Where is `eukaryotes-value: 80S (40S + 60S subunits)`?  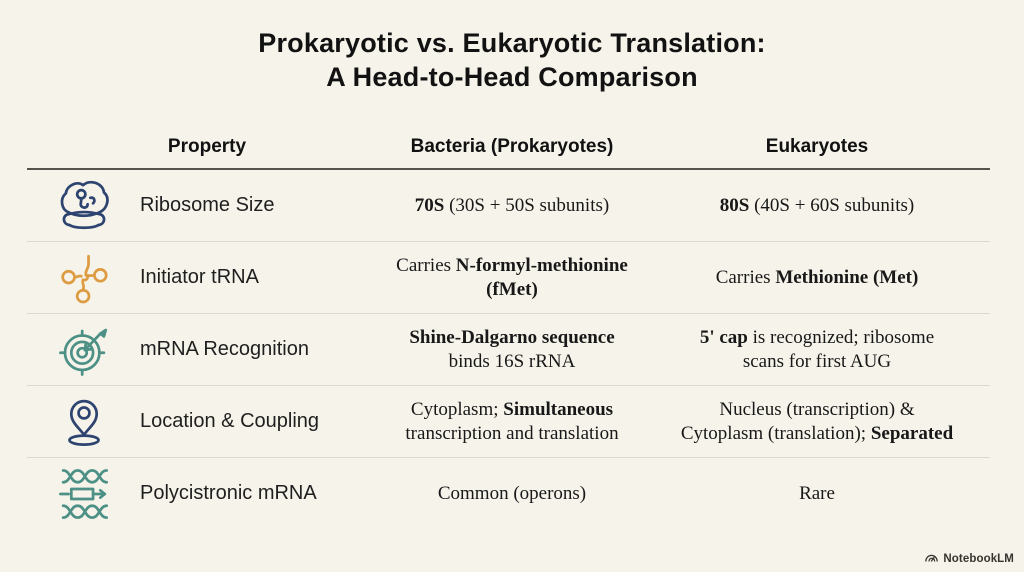
eukaryotes-value: 80S (40S + 60S subunits) is located at coordinates (817, 205).